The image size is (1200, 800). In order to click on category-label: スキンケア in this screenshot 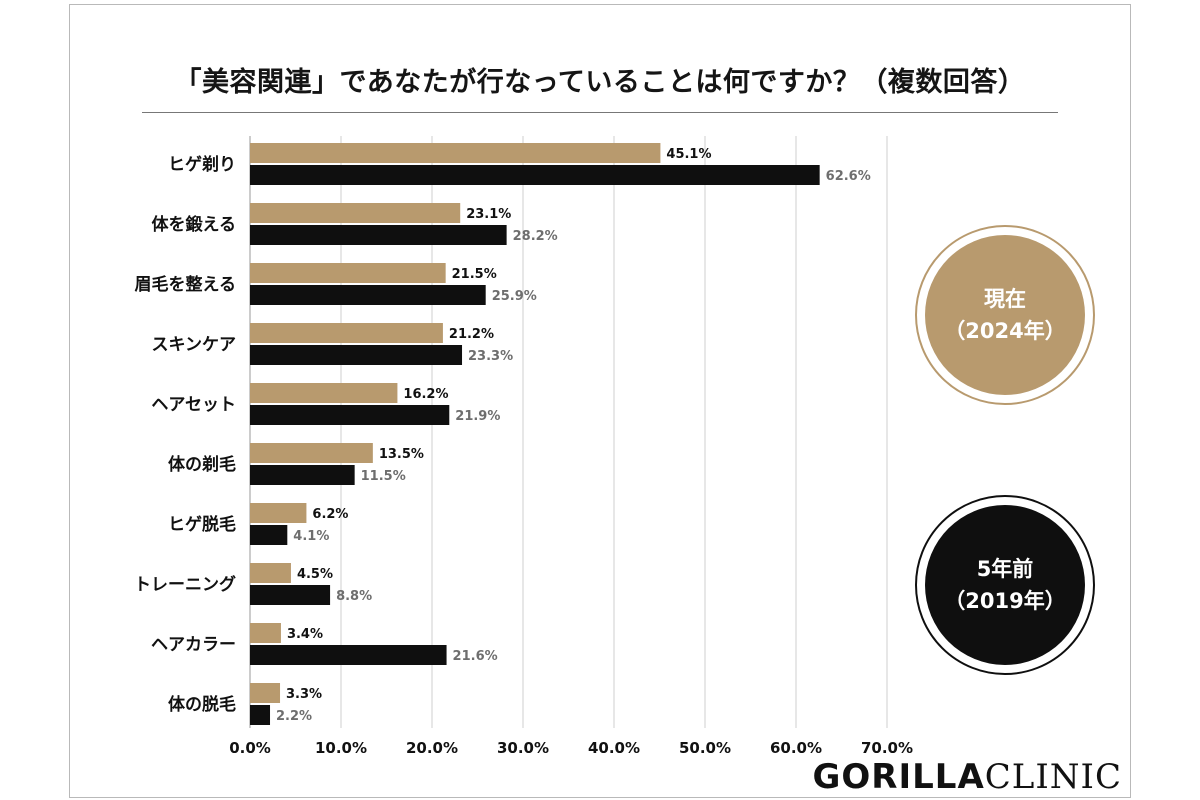, I will do `click(194, 345)`.